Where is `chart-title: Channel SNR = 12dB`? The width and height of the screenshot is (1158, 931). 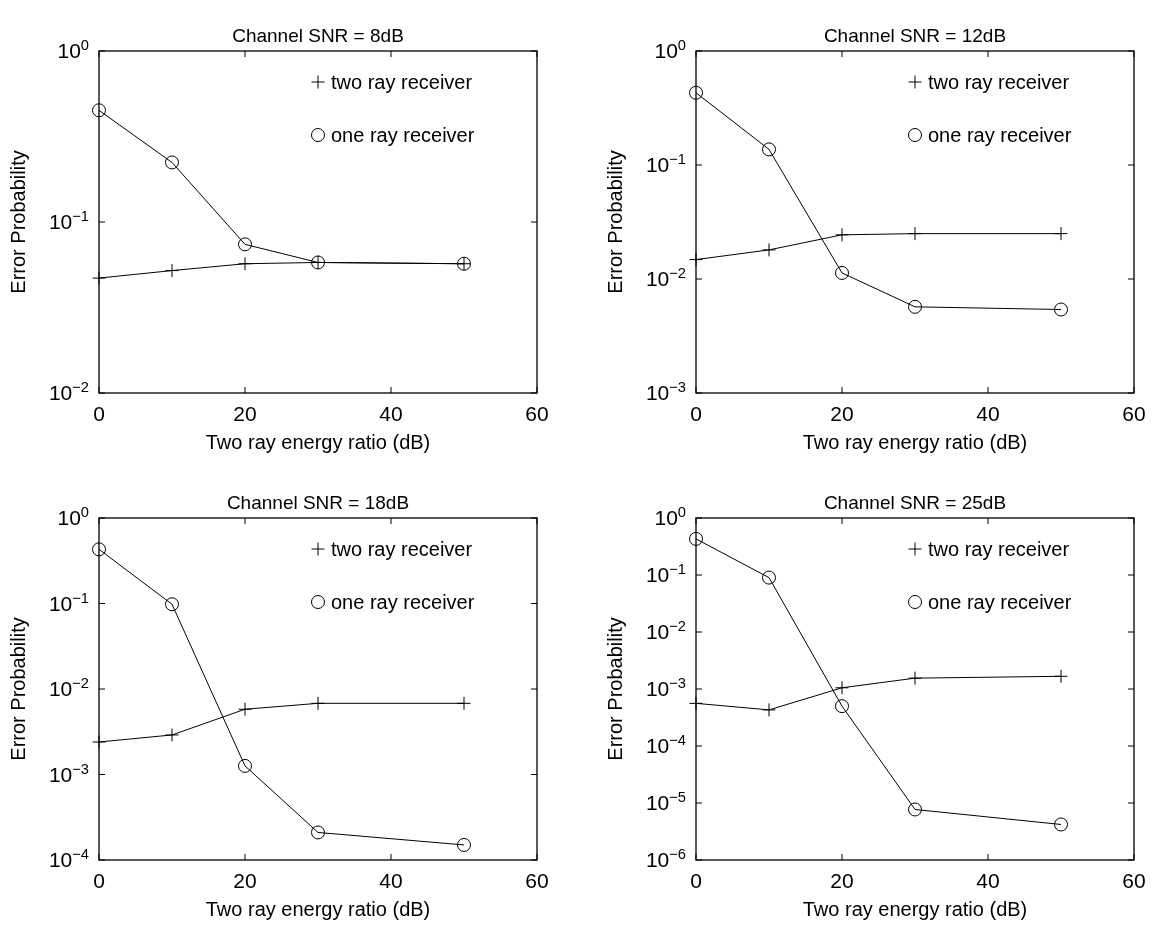 chart-title: Channel SNR = 12dB is located at coordinates (915, 35).